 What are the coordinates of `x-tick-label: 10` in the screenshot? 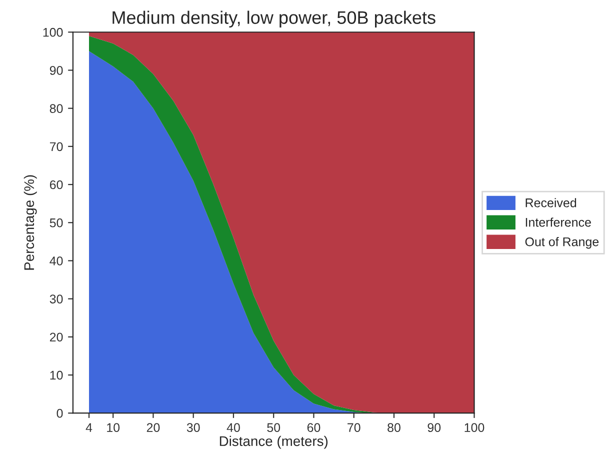 It's located at (113, 427).